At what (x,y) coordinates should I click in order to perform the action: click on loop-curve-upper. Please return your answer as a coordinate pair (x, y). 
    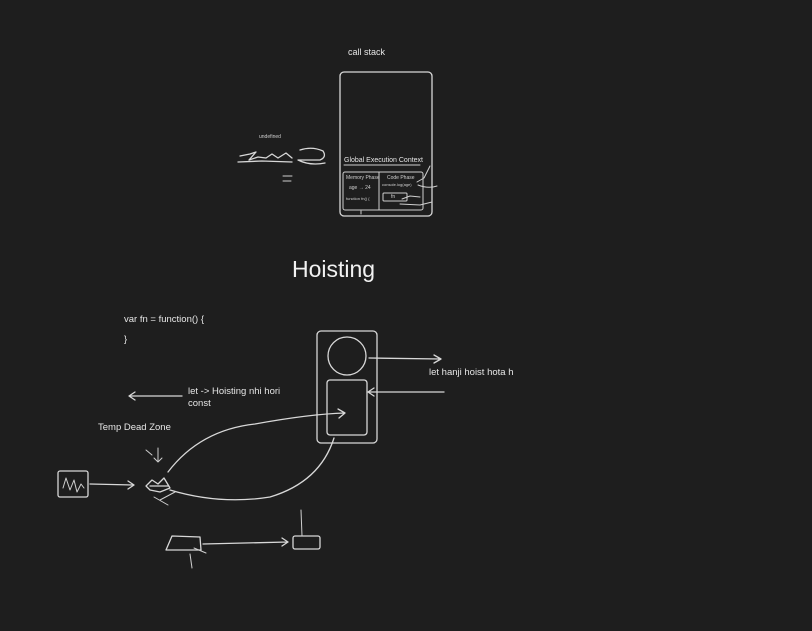
    Looking at the image, I should click on (256, 440).